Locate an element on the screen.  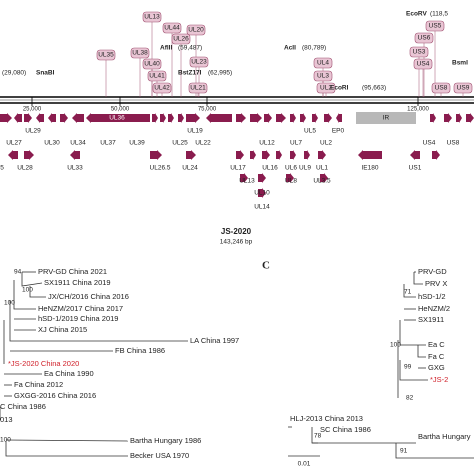
gene-label: US1 is located at coordinates (415, 168).